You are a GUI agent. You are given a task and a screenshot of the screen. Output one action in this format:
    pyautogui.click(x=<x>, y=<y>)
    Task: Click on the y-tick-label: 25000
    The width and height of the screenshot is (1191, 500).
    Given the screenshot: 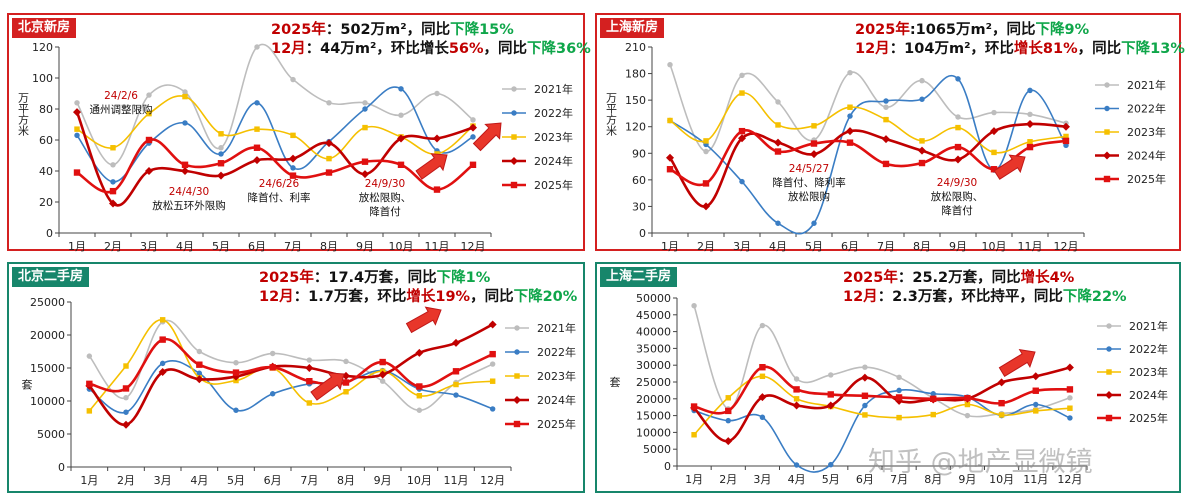 What is the action you would take?
    pyautogui.click(x=47, y=302)
    